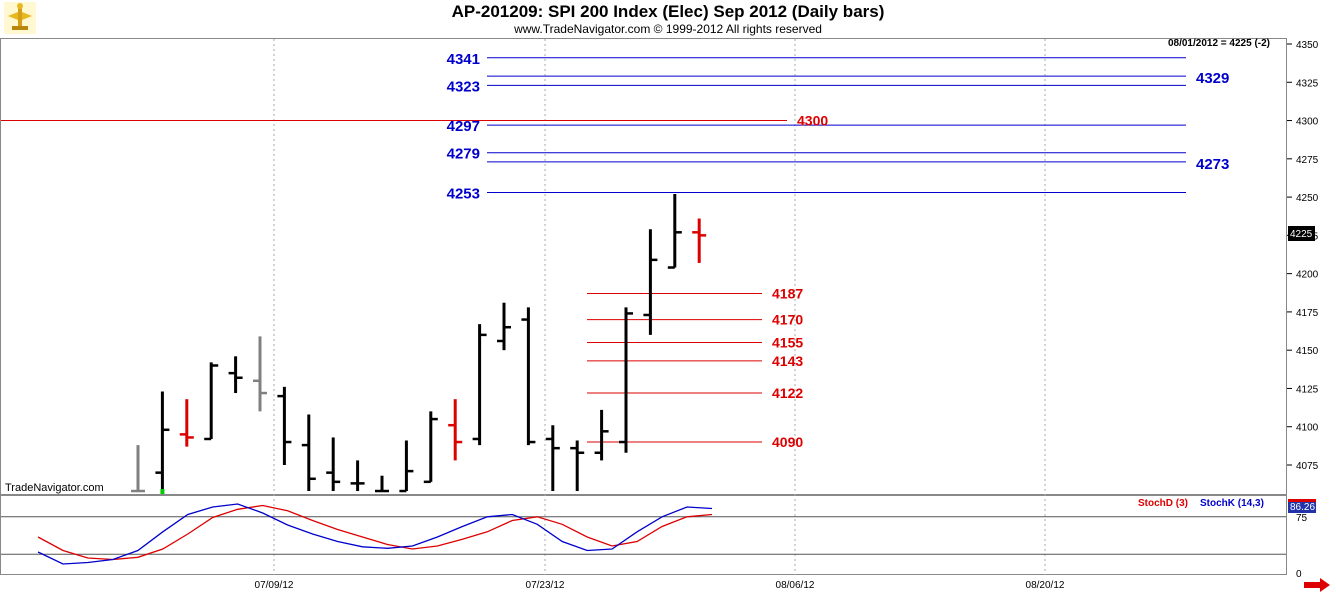 The image size is (1336, 594). What do you see at coordinates (274, 585) in the screenshot?
I see `x-tick-label: 07/09/12` at bounding box center [274, 585].